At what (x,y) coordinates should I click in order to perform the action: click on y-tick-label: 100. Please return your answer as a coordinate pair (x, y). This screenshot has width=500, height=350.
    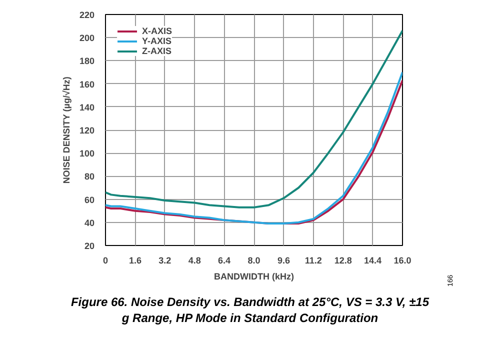
    Looking at the image, I should click on (87, 153).